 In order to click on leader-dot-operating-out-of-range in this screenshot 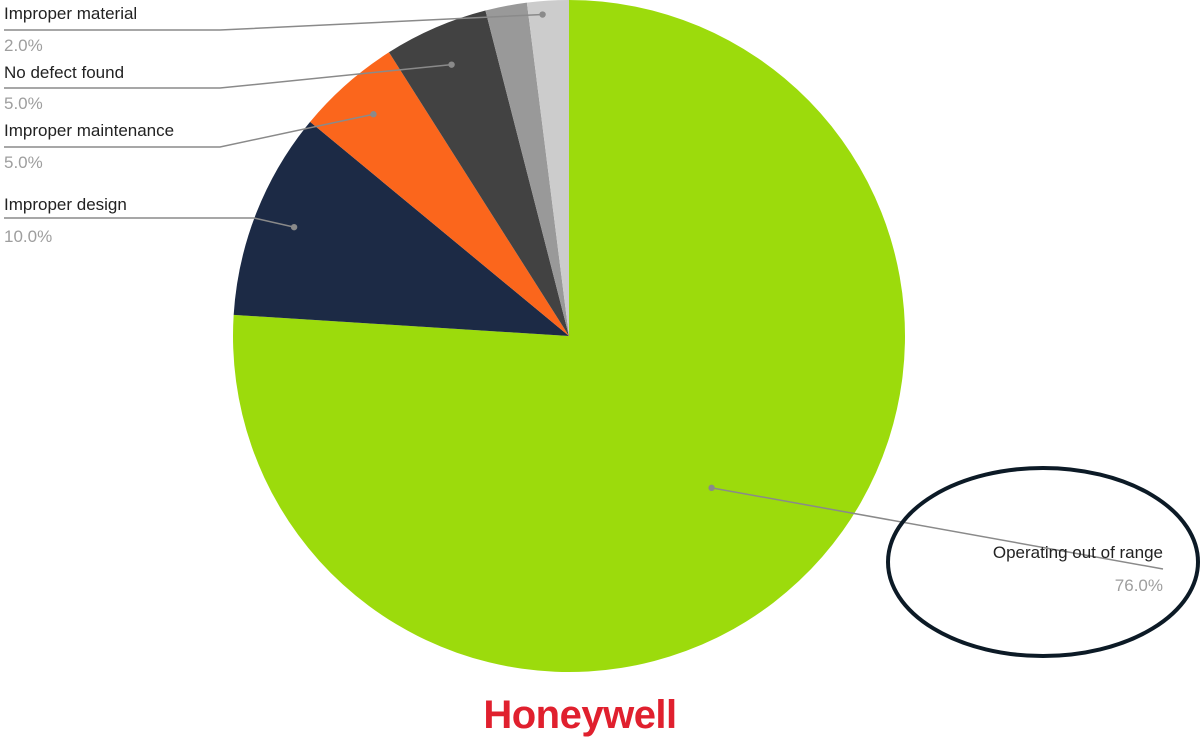, I will do `click(711, 488)`.